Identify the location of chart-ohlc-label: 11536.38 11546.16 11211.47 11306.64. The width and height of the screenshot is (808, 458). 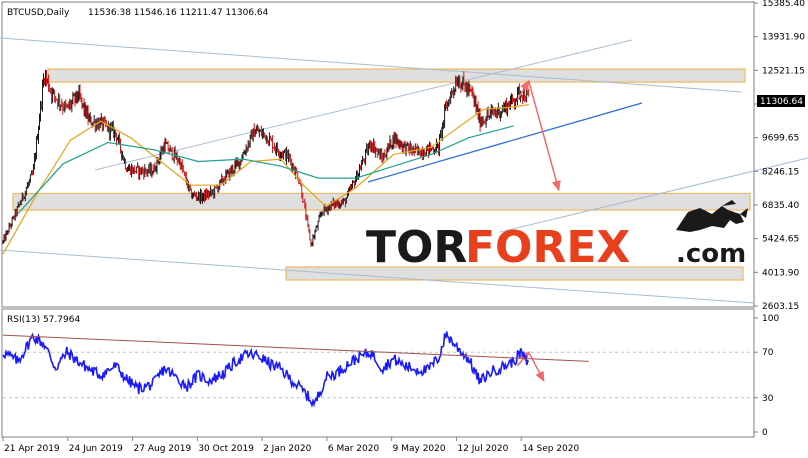
(178, 13).